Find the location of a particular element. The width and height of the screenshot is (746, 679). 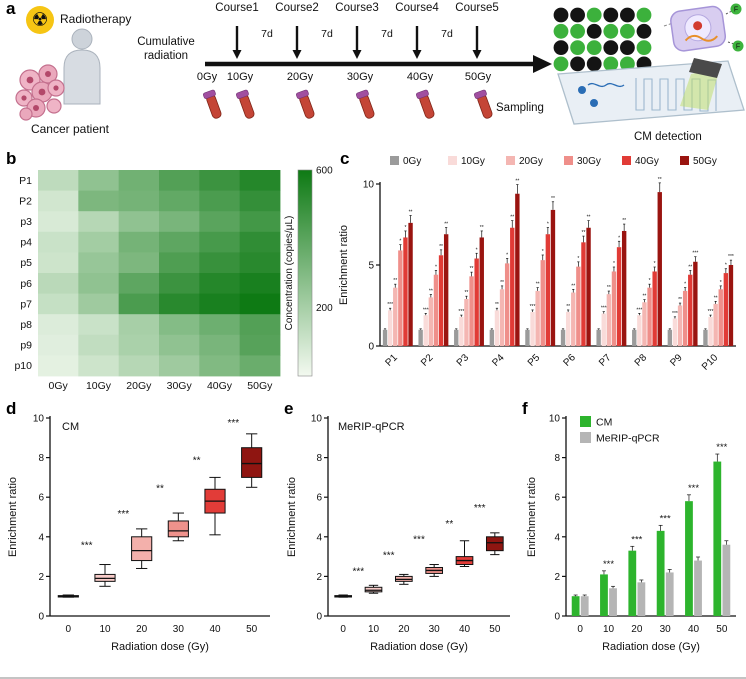

sample-dot-array is located at coordinates (602, 39).